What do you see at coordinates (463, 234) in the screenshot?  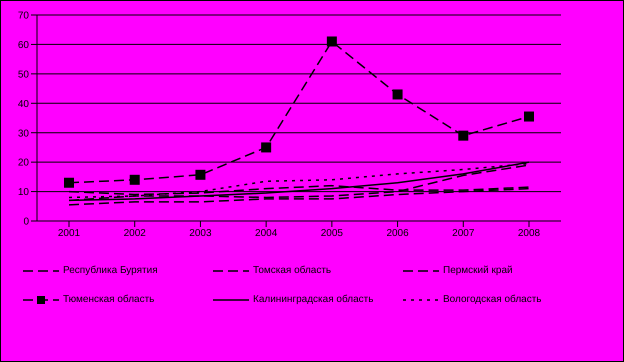 I see `x-tick-label: 2007` at bounding box center [463, 234].